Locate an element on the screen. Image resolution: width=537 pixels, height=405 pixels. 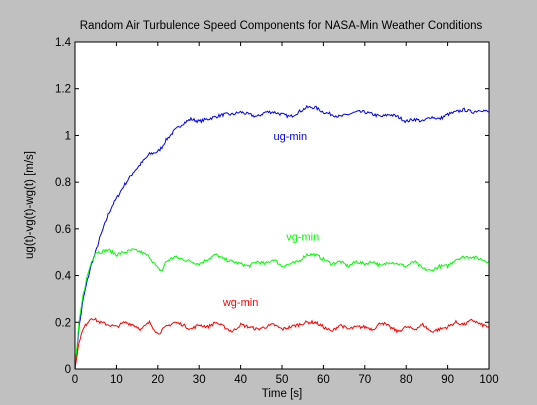
series-label-wg-min: wg-min is located at coordinates (240, 303).